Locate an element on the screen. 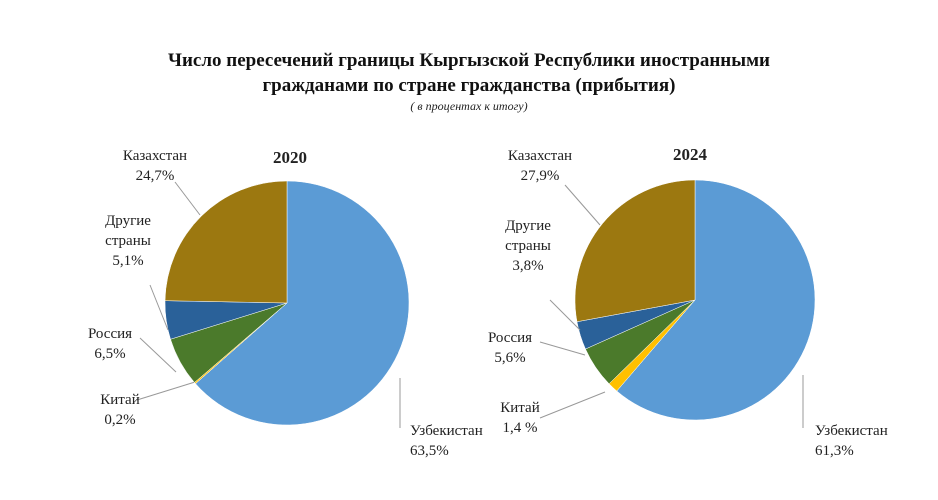 The width and height of the screenshot is (938, 500). pie-title: 2024 is located at coordinates (690, 154).